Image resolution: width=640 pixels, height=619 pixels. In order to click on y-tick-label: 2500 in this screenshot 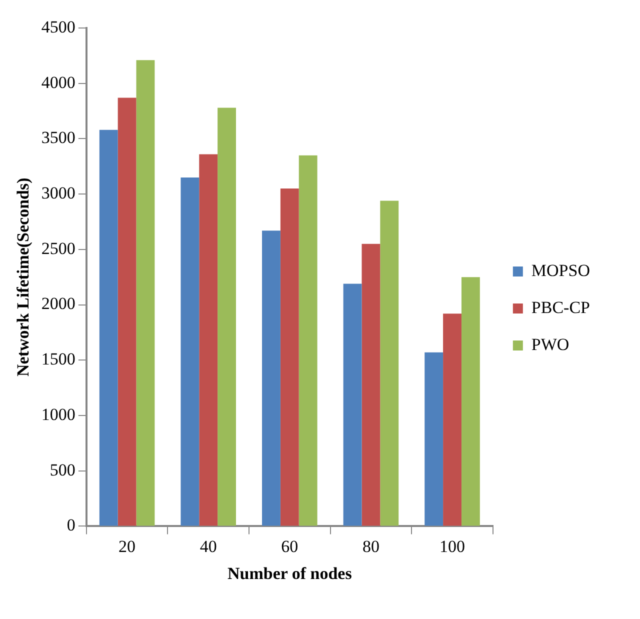, I will do `click(58, 248)`.